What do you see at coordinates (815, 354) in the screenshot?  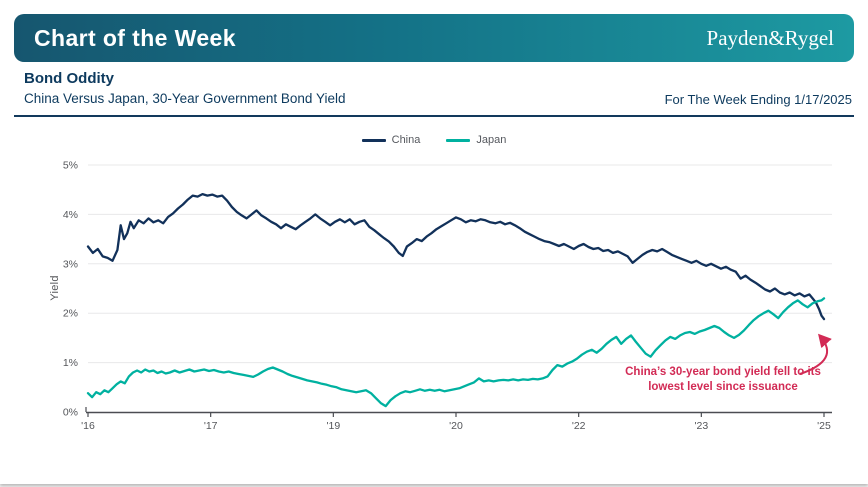 I see `annotation-arrow` at bounding box center [815, 354].